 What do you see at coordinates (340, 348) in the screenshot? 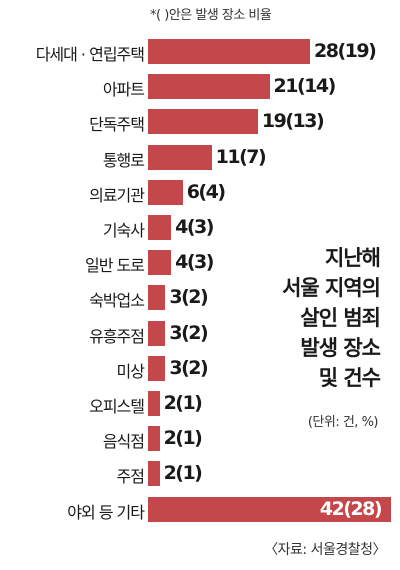
I see `title-line: 발생 장소` at bounding box center [340, 348].